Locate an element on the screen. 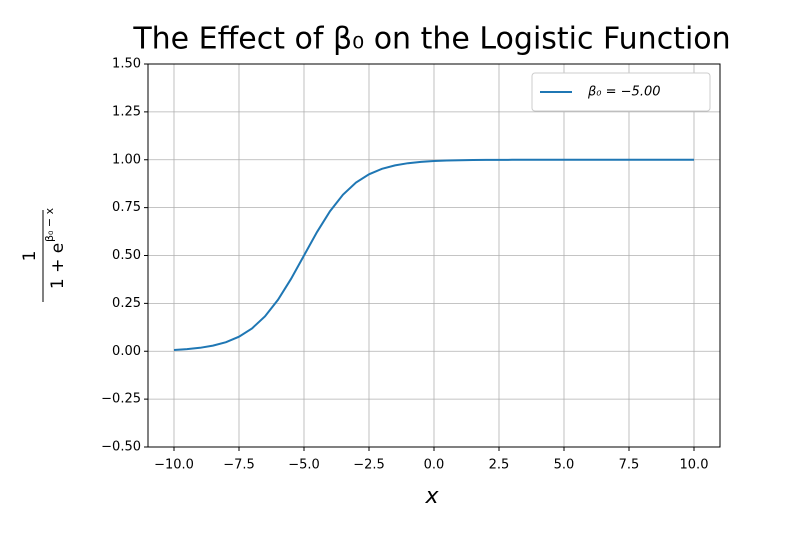 The width and height of the screenshot is (800, 533). x-tick-label: 0.0 is located at coordinates (434, 465).